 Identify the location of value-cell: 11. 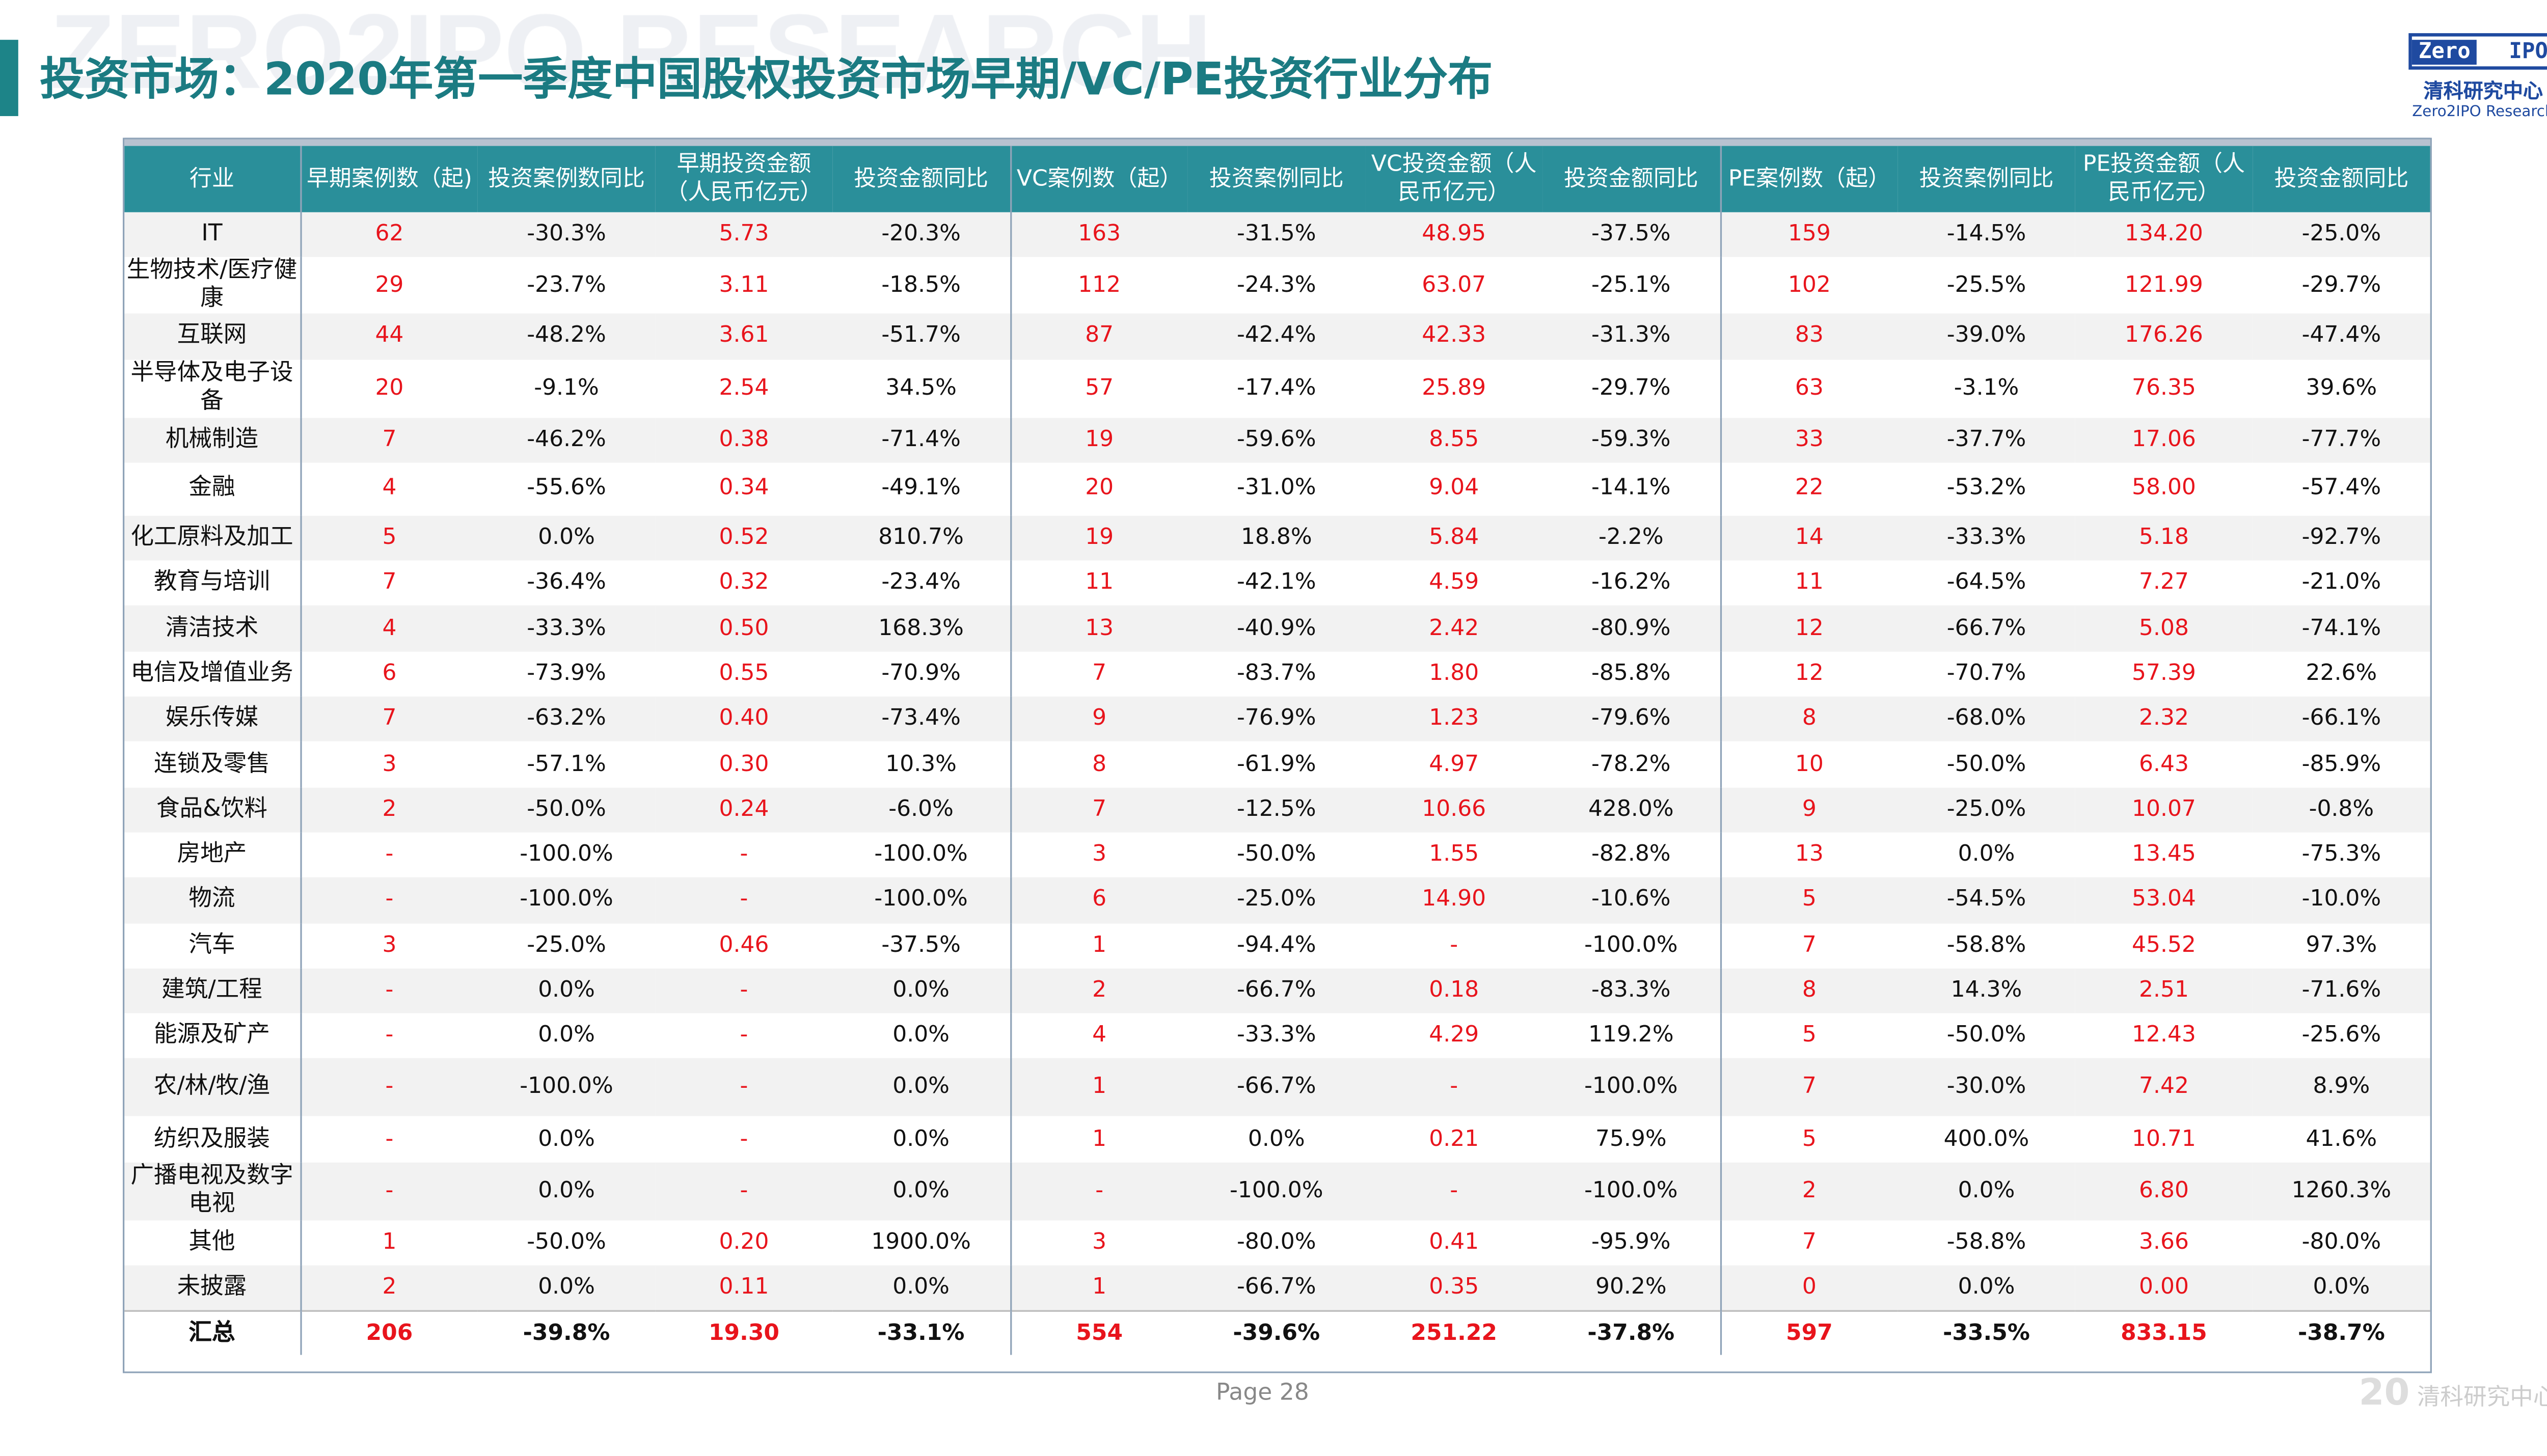
(1808, 584).